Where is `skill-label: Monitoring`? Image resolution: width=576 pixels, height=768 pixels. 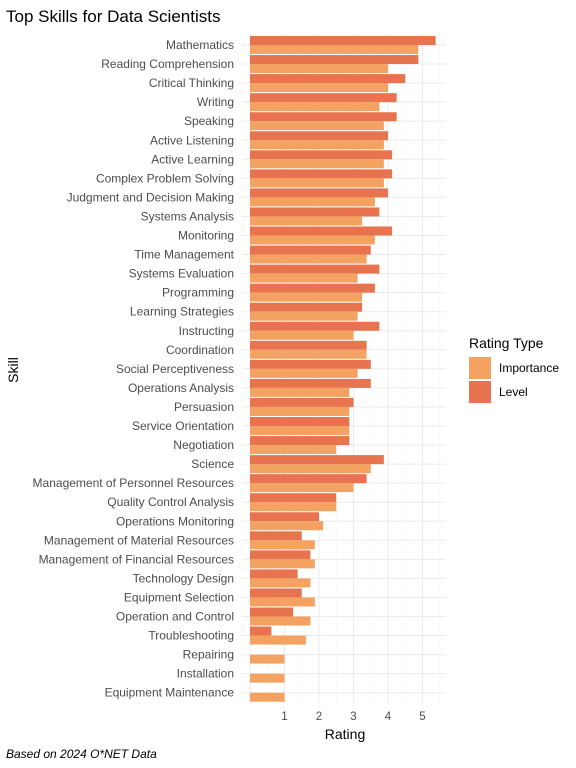 skill-label: Monitoring is located at coordinates (206, 236).